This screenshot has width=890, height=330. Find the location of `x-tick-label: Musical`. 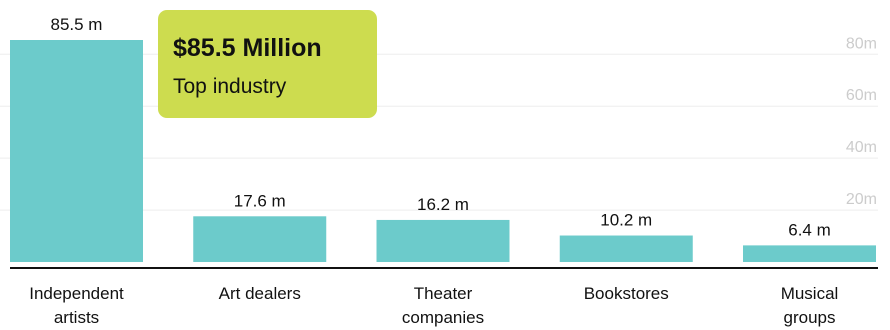

x-tick-label: Musical is located at coordinates (810, 293).